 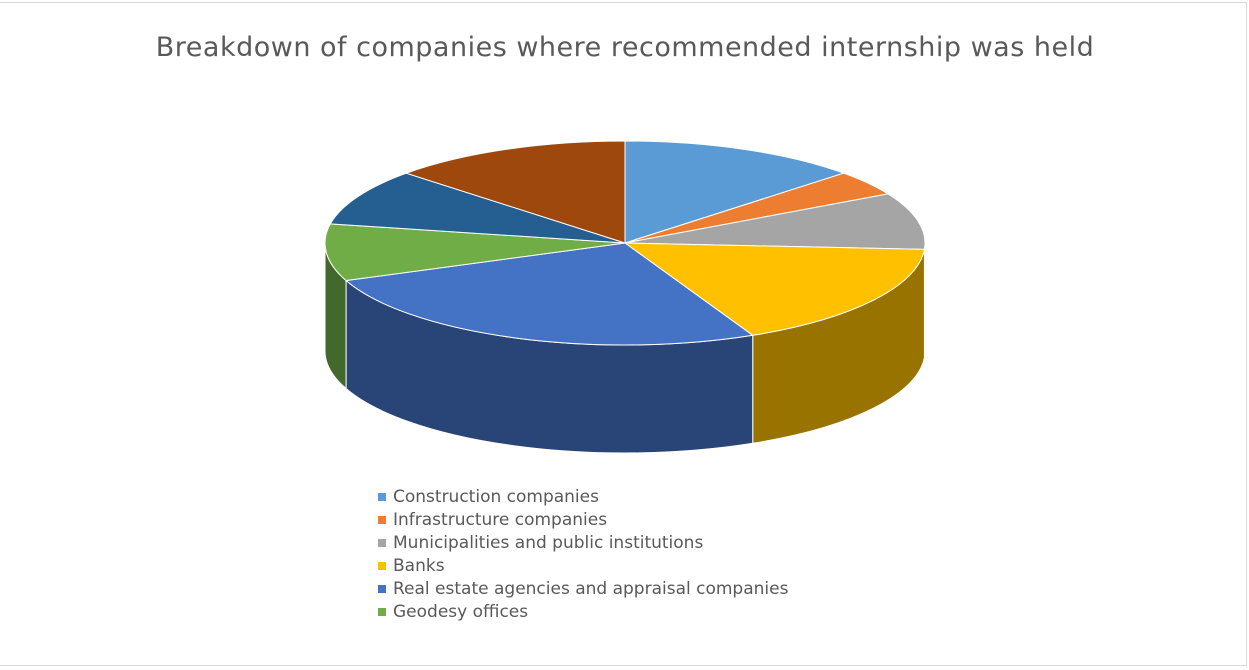 What do you see at coordinates (500, 520) in the screenshot?
I see `legend-label: Infrastructure companies` at bounding box center [500, 520].